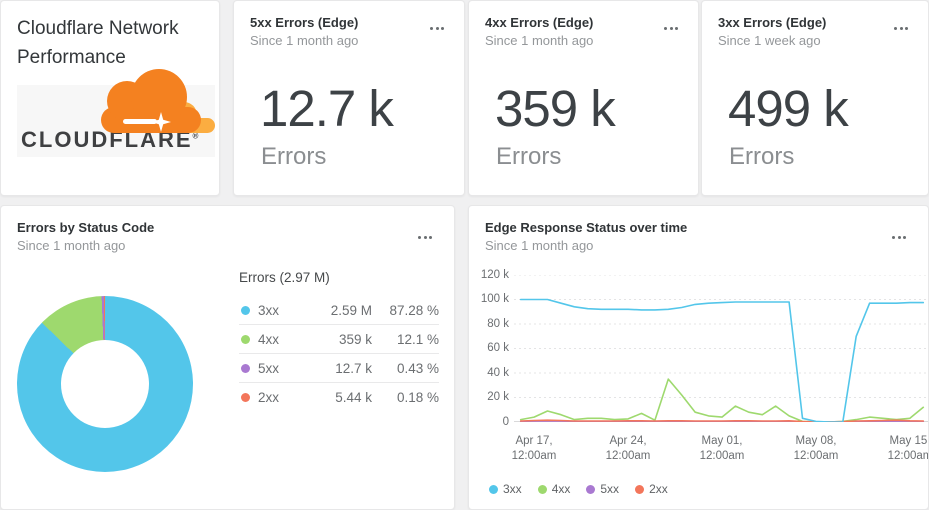  I want to click on y-tick-label: 0, so click(505, 422).